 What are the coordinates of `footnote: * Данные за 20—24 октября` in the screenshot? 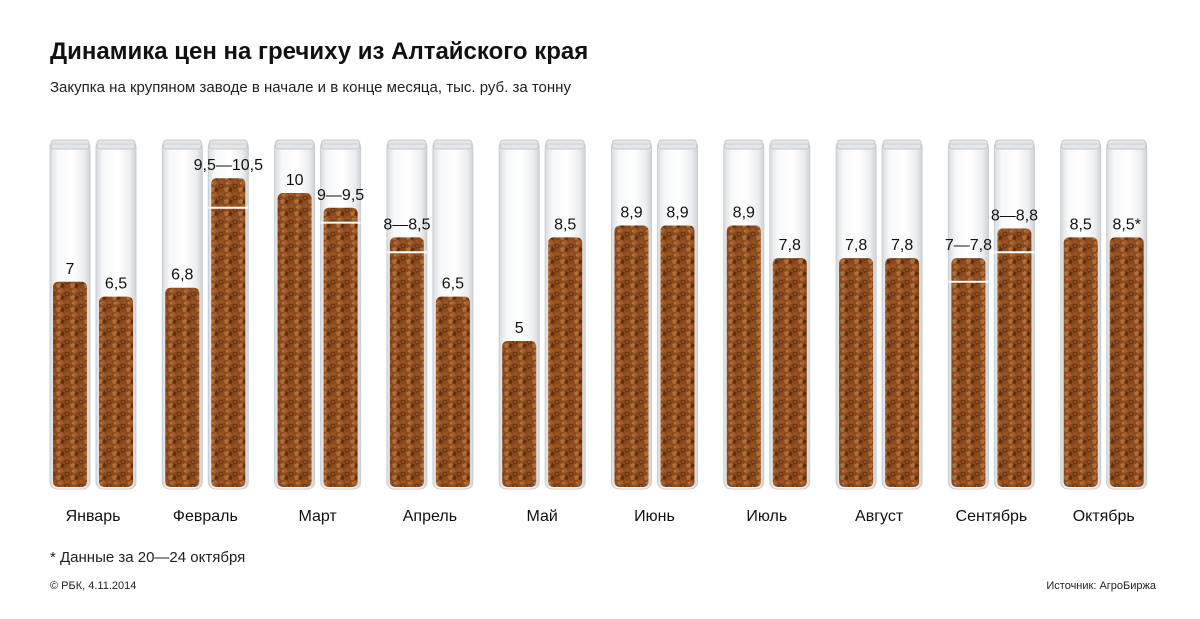 It's located at (148, 557).